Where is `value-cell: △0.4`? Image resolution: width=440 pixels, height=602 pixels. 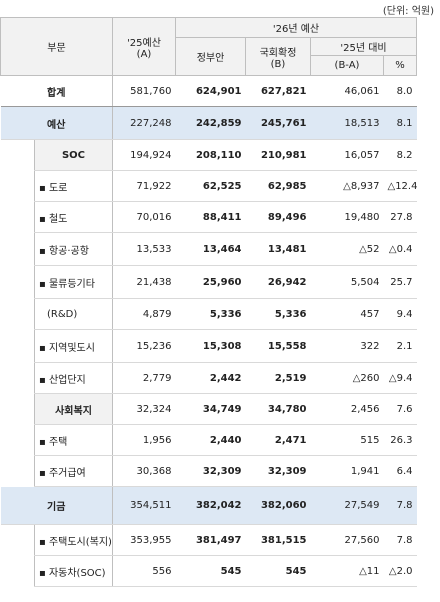
value-cell: △0.4 is located at coordinates (400, 249).